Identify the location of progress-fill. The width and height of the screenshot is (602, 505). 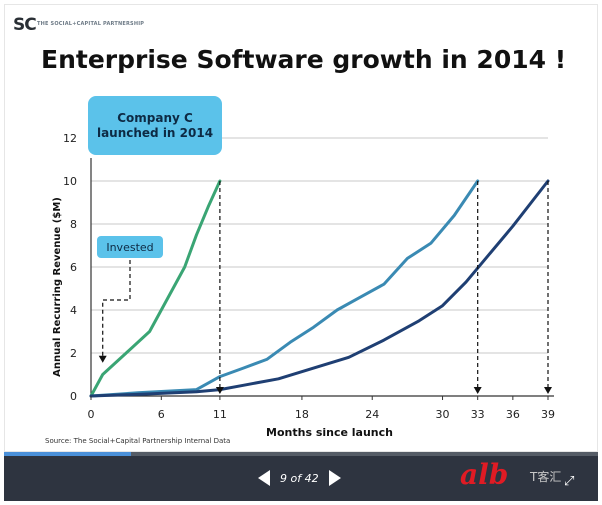
(68, 454).